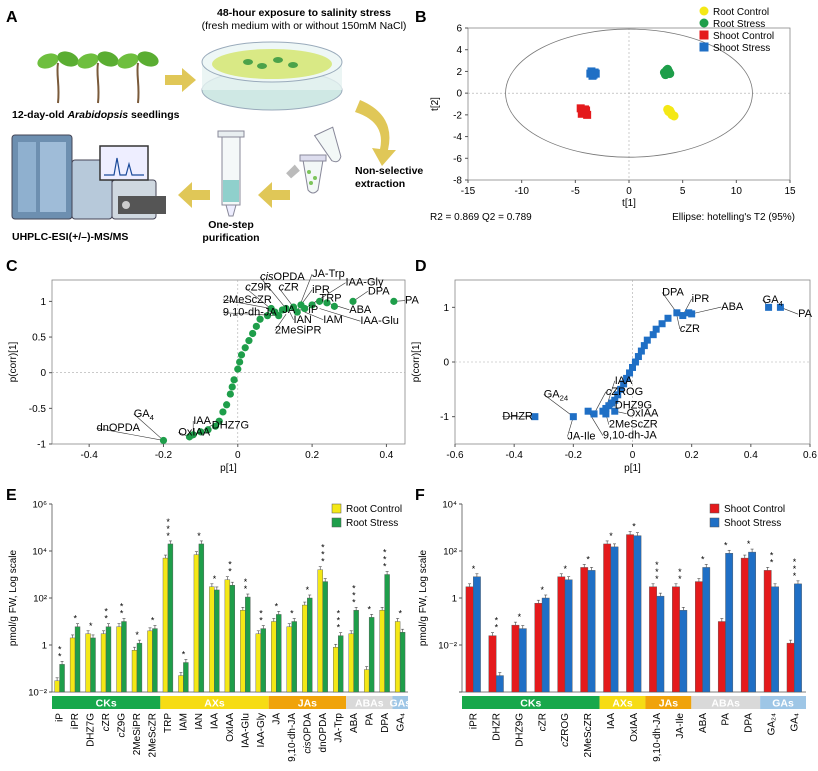 The image size is (818, 771). I want to click on label-rest: OPDA, so click(307, 727).